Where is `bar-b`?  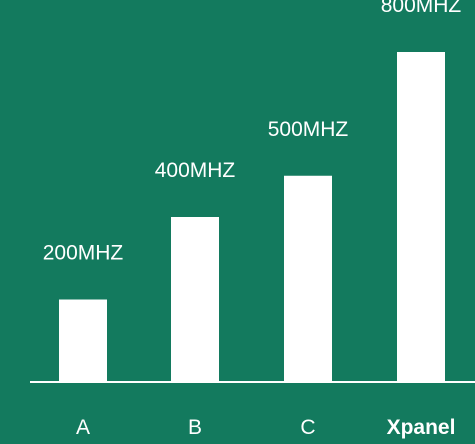 bar-b is located at coordinates (195, 299).